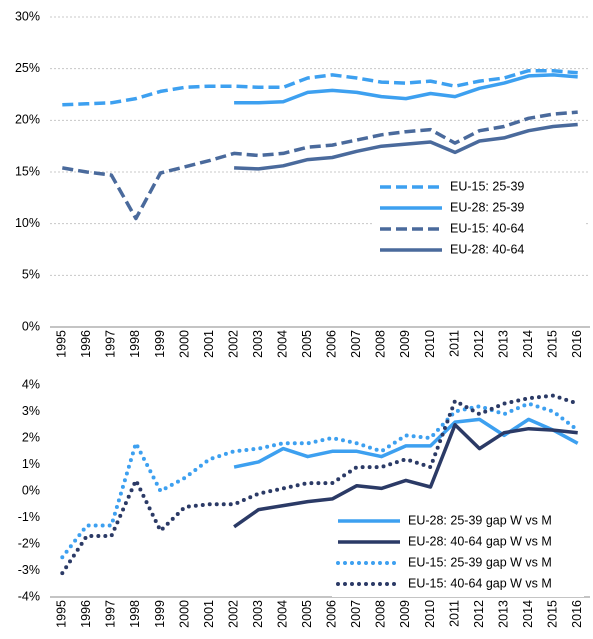 Image resolution: width=593 pixels, height=639 pixels. Describe the element at coordinates (31, 437) in the screenshot. I see `y-tick-label: 2%` at that location.